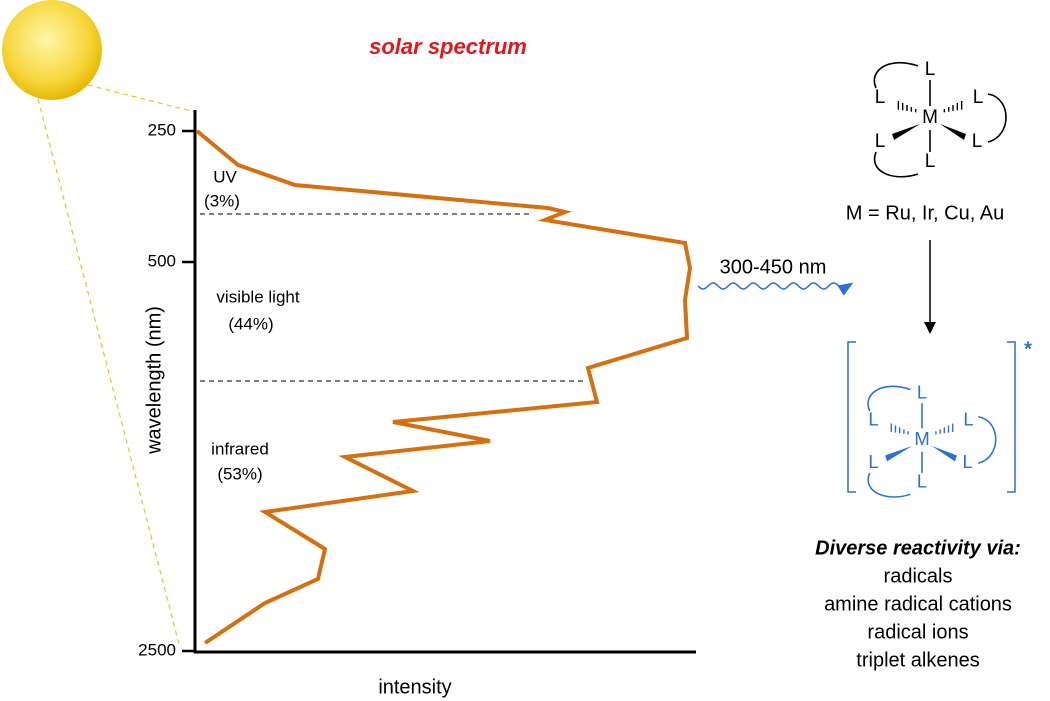 The height and width of the screenshot is (701, 1050). I want to click on metal-definition: M = Ru, Ir, Cu, Au, so click(925, 213).